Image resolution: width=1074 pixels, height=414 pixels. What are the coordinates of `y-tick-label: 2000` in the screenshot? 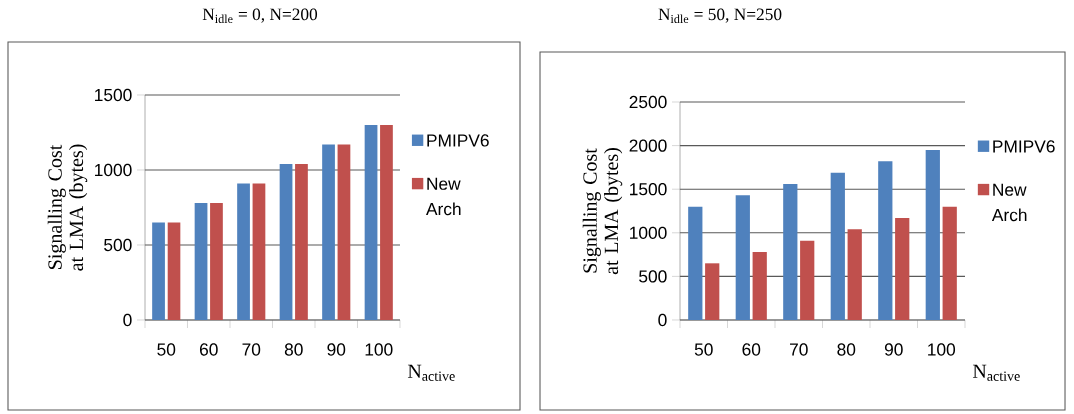 It's located at (648, 145).